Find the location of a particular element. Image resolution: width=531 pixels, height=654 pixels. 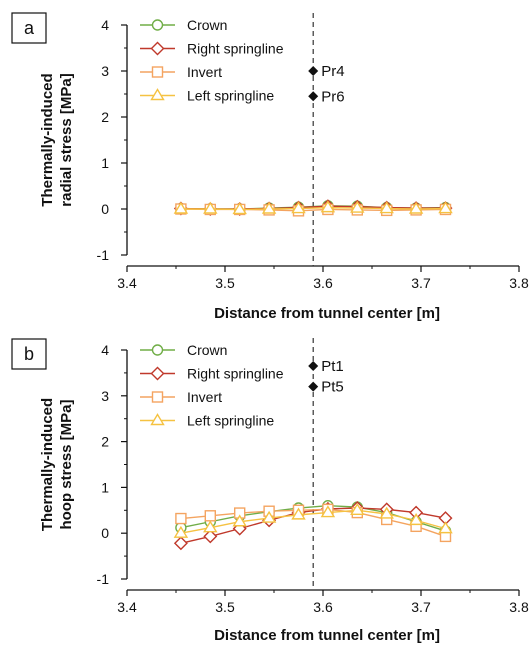

annotation-label: Pt1 is located at coordinates (332, 366).